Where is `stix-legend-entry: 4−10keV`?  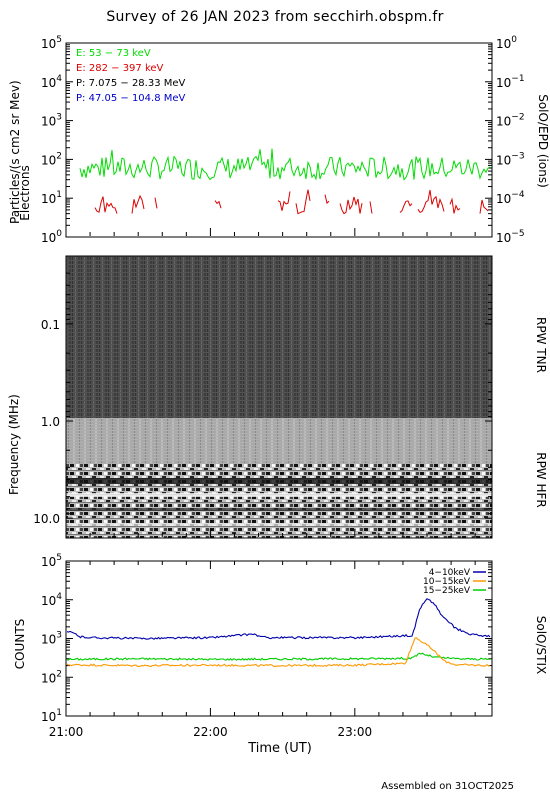 stix-legend-entry: 4−10keV is located at coordinates (450, 573).